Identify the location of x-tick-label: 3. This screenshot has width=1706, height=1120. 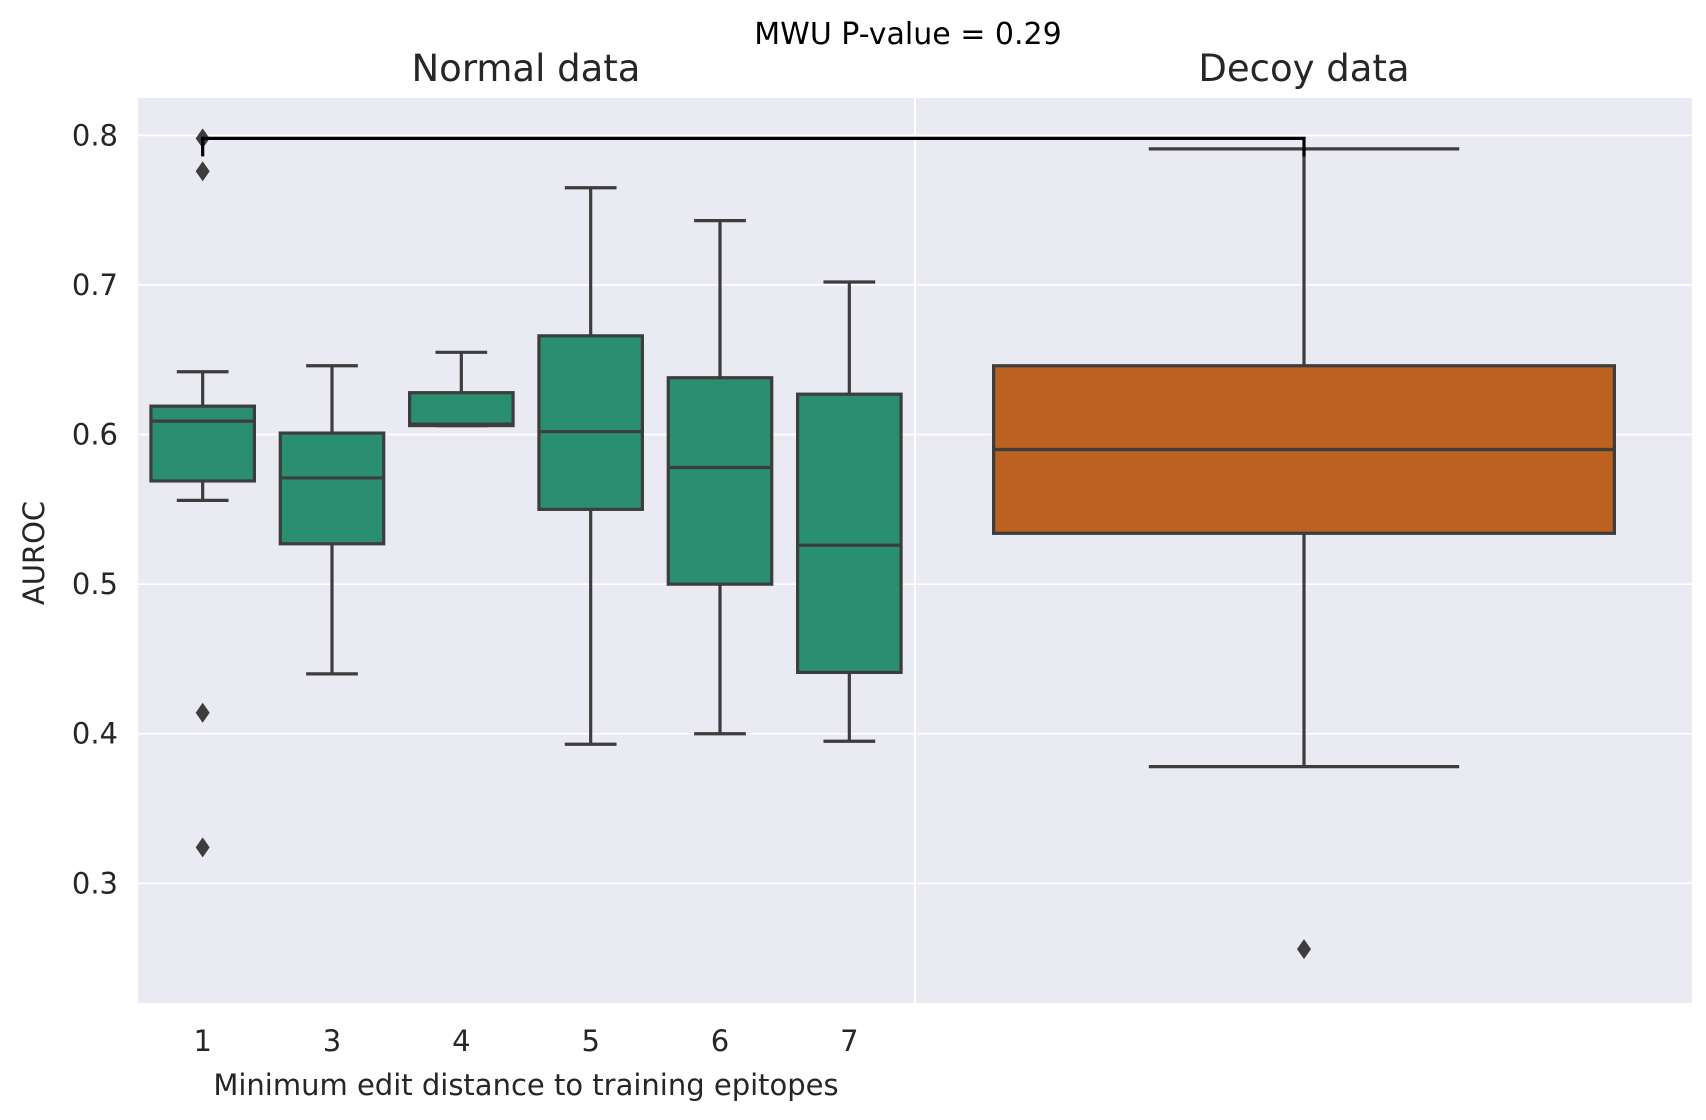
(332, 1041).